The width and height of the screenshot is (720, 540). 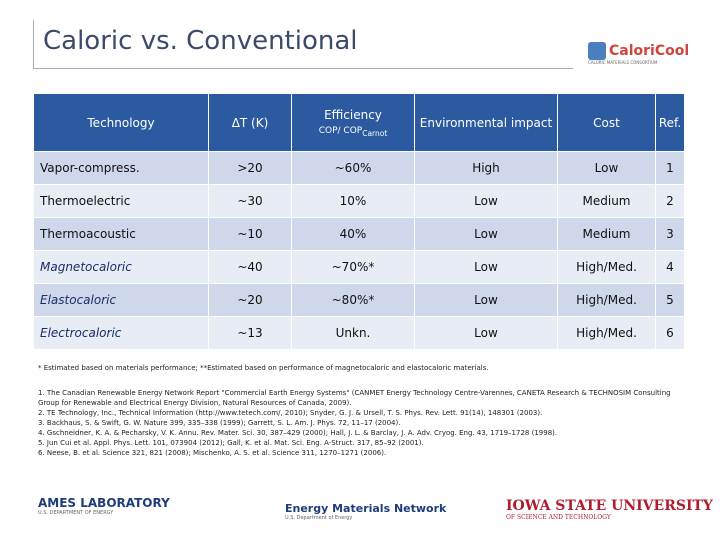 I want to click on column-subheader: COP/ COPCarnot, so click(x=353, y=132).